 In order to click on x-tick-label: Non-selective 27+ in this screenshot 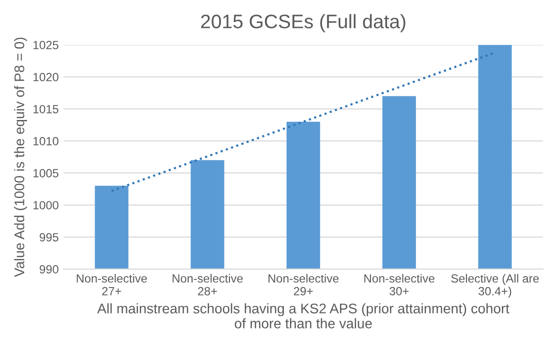, I will do `click(111, 285)`.